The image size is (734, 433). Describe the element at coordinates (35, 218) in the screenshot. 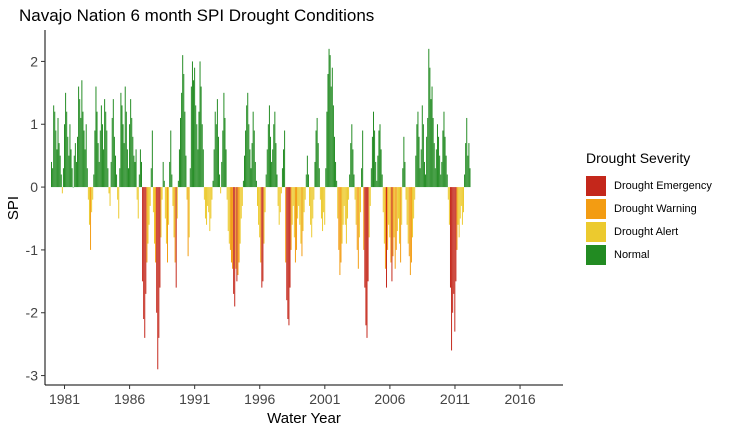

I see `y-ticks-layer: -3 -2 -1 0 1 2` at that location.